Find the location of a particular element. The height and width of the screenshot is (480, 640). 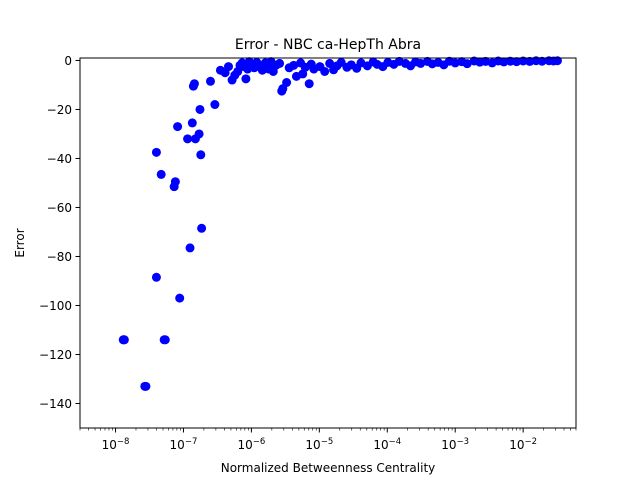

y-tick-label: −60 is located at coordinates (59, 208).